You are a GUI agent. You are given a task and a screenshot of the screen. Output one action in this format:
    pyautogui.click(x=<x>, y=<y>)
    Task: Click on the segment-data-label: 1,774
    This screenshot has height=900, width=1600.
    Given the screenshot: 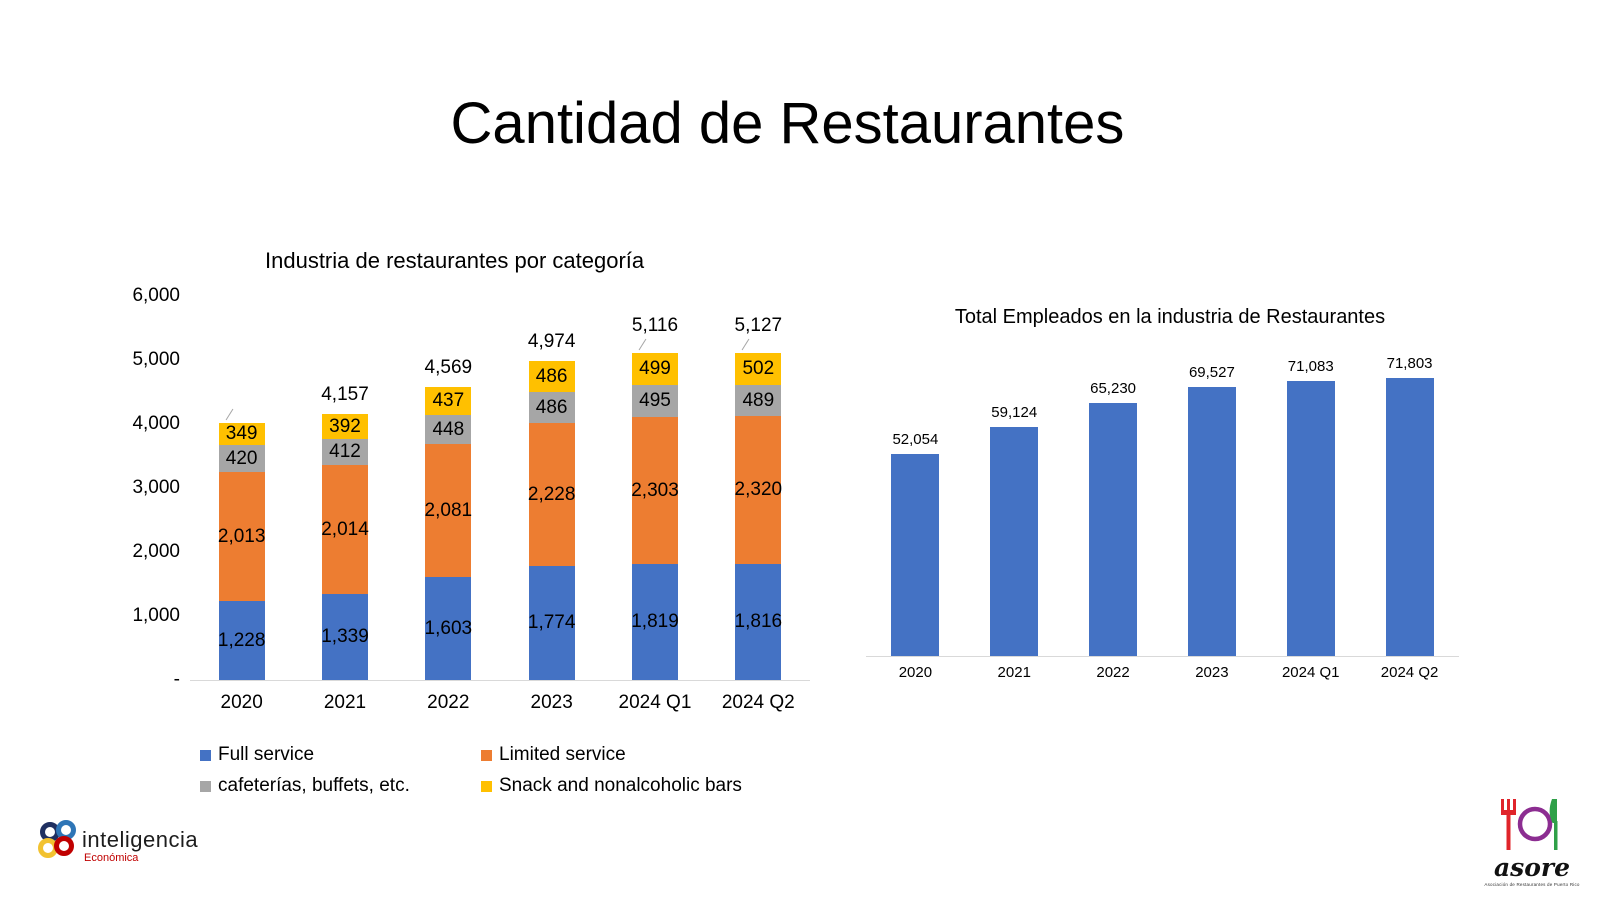 What is the action you would take?
    pyautogui.click(x=551, y=622)
    